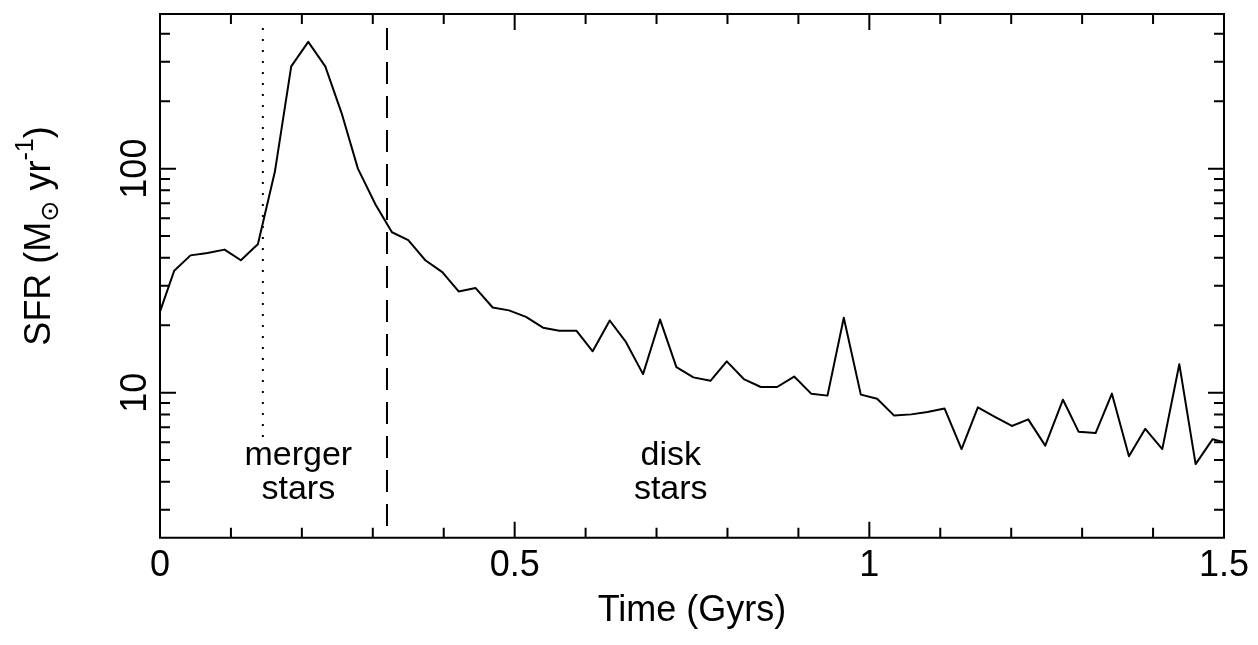  What do you see at coordinates (160, 563) in the screenshot?
I see `x-tick-label: 0` at bounding box center [160, 563].